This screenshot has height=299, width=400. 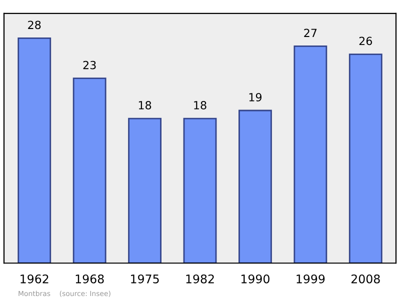 What do you see at coordinates (255, 279) in the screenshot?
I see `x-tick-label: 1990` at bounding box center [255, 279].